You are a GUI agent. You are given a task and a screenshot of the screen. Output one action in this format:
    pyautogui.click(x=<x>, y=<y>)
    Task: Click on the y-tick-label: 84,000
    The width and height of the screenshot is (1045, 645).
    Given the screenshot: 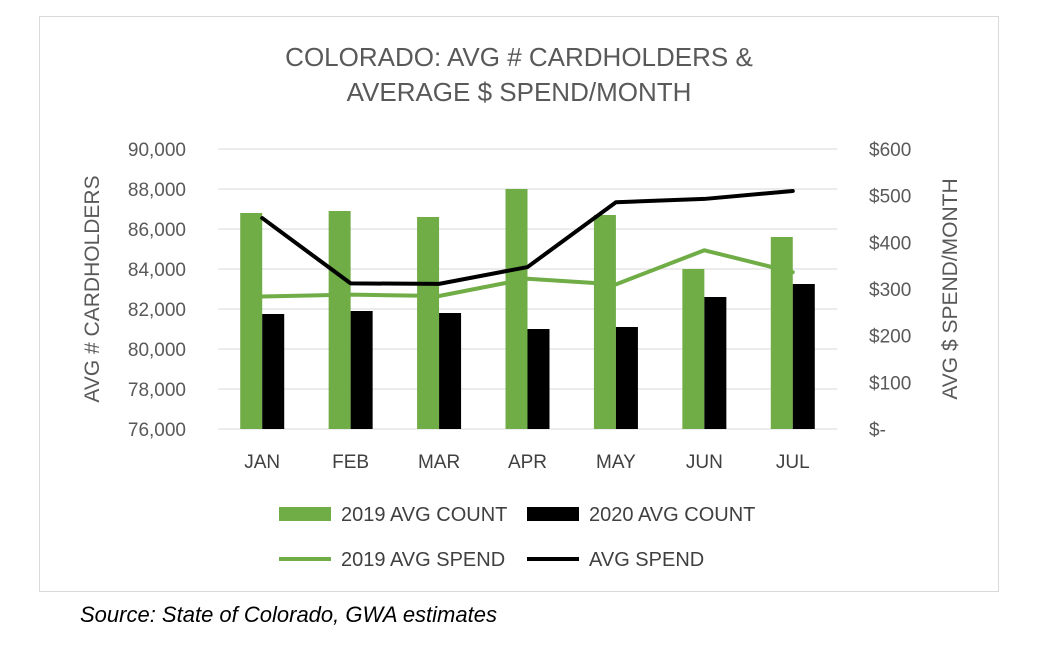 What is the action you would take?
    pyautogui.click(x=157, y=270)
    